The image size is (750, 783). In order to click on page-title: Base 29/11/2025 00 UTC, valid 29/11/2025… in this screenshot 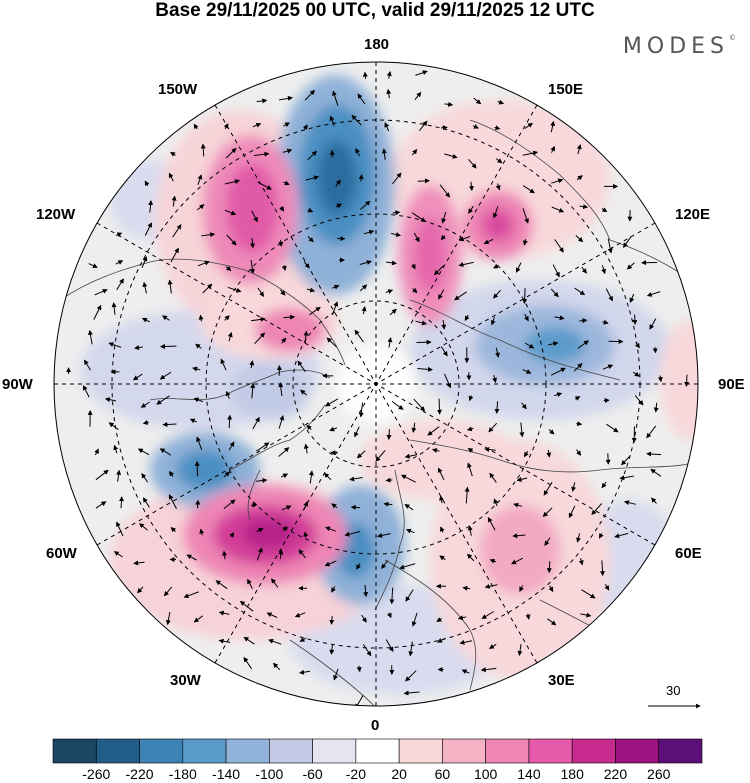, I will do `click(375, 10)`.